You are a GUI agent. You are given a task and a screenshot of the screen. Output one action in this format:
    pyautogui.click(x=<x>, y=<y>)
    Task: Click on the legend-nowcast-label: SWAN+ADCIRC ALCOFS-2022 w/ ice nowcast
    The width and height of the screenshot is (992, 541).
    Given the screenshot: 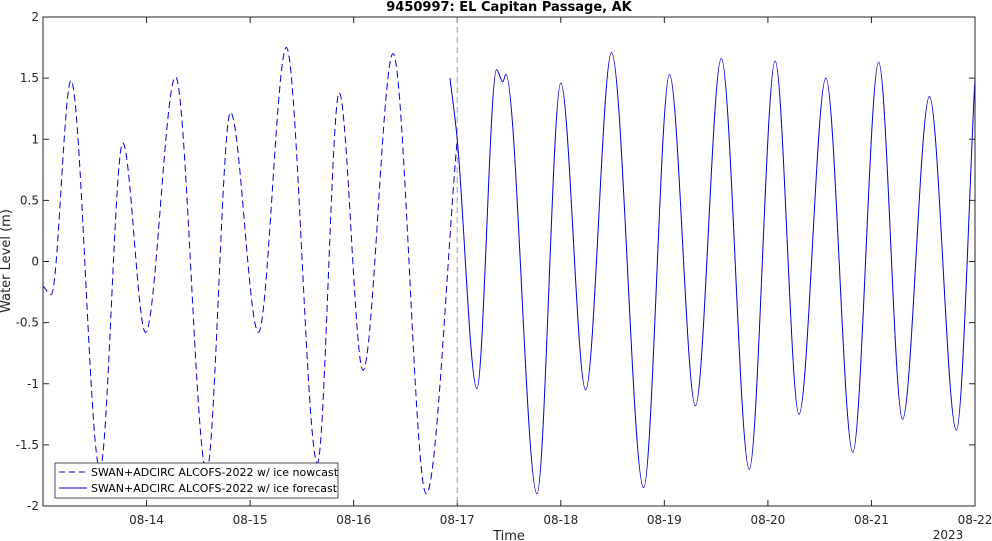 What is the action you would take?
    pyautogui.click(x=215, y=472)
    